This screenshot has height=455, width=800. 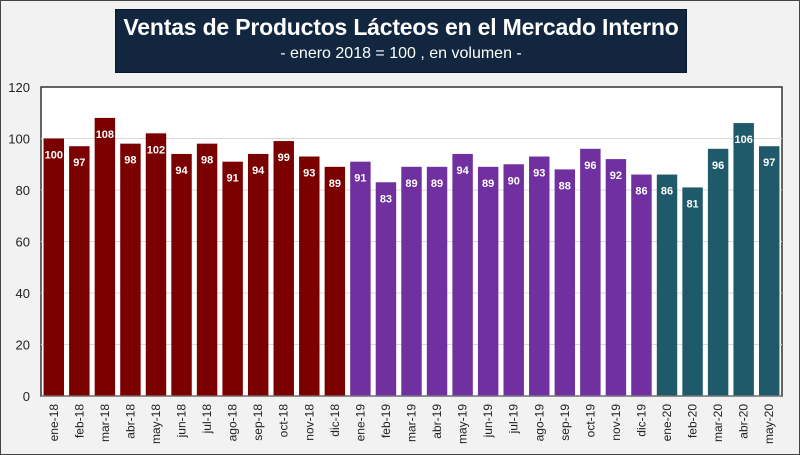 What do you see at coordinates (641, 420) in the screenshot?
I see `x-tick-label: dic-19` at bounding box center [641, 420].